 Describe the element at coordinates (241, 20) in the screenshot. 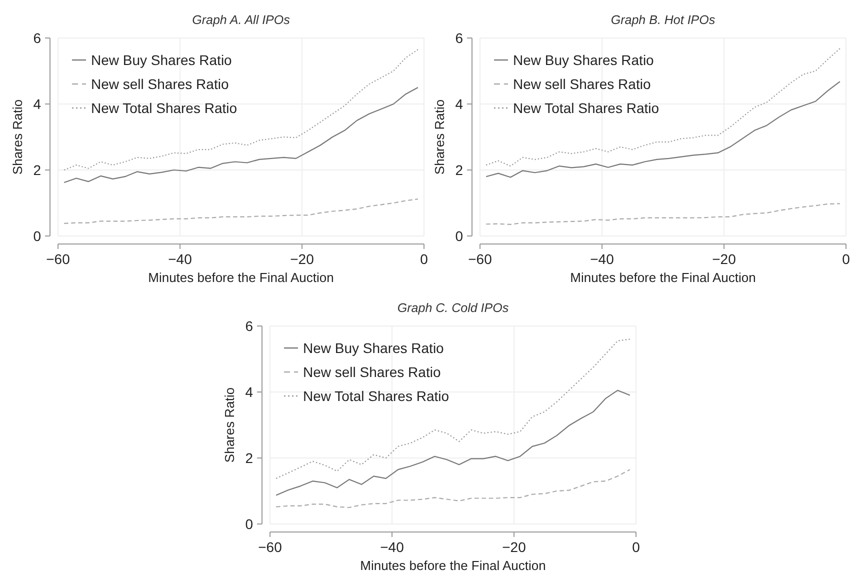

I see `chart-title: Graph A. All IPOs` at that location.